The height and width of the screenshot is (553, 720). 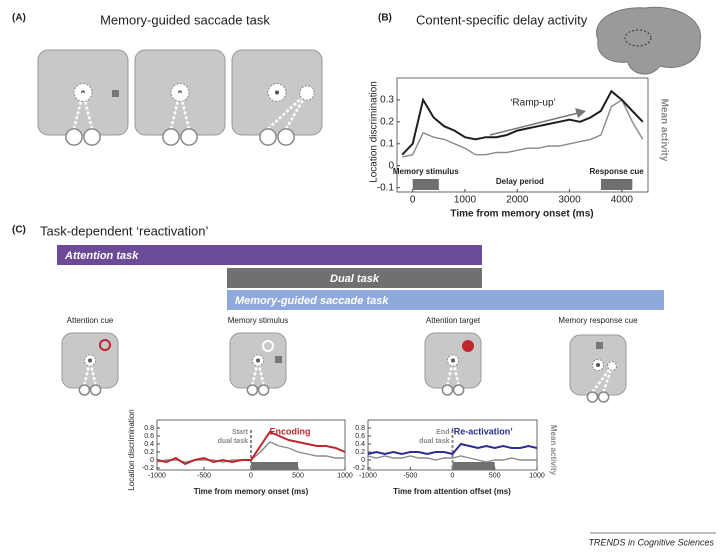 I want to click on stage-label: Attention target, so click(x=453, y=320).